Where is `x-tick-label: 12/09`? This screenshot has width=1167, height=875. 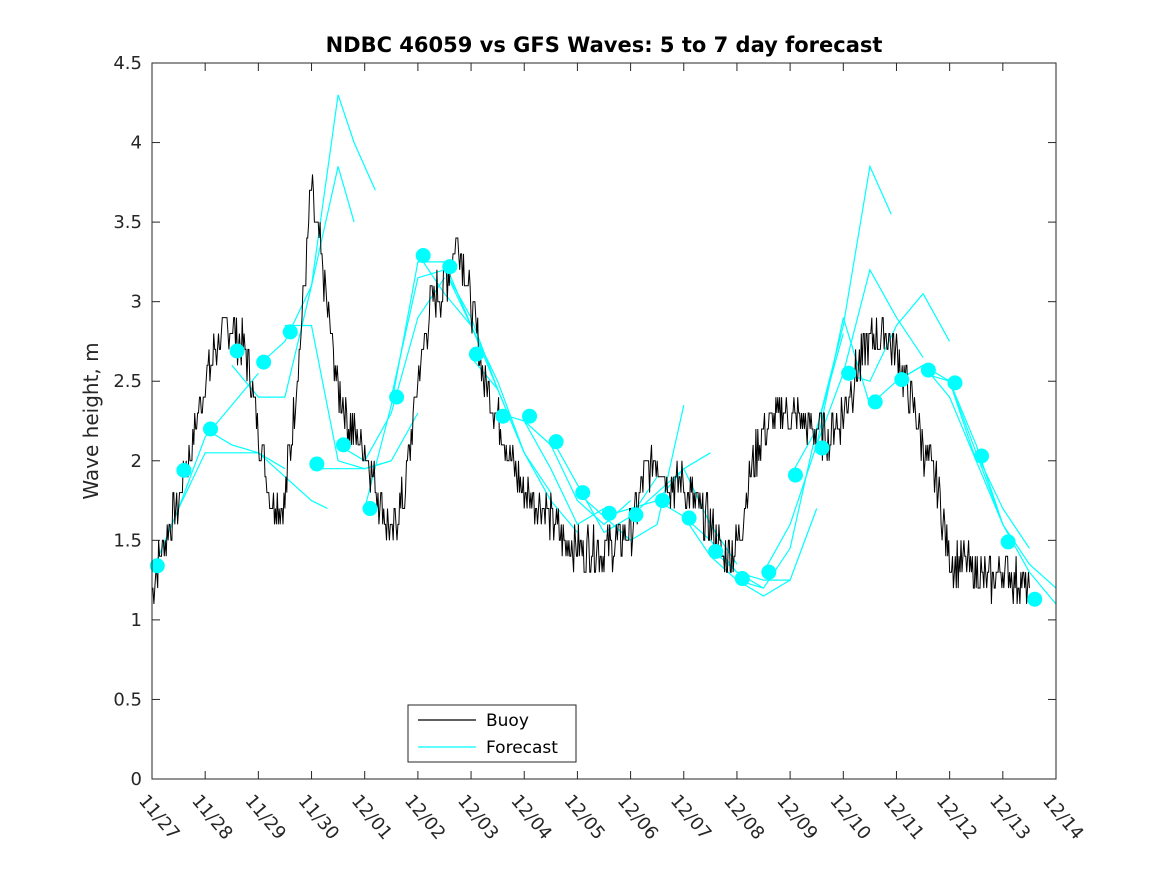 x-tick-label: 12/09 is located at coordinates (796, 817).